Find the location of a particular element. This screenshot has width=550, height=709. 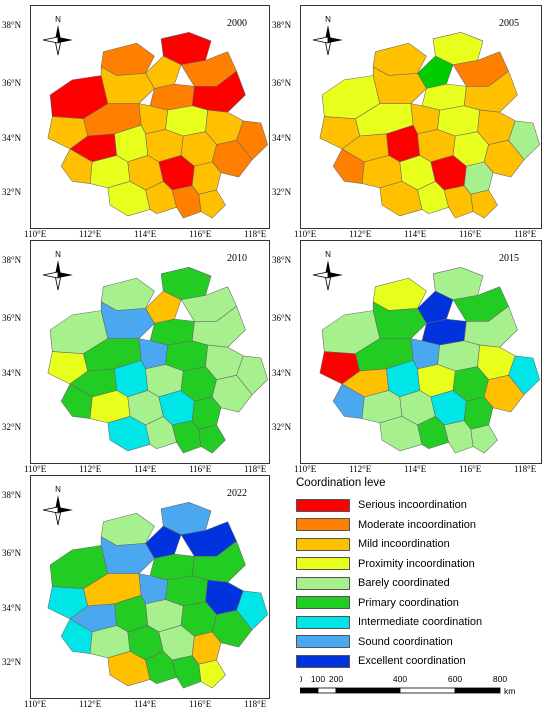

scale-bar: 0 100 200 400 600 800 km is located at coordinates (414, 687).